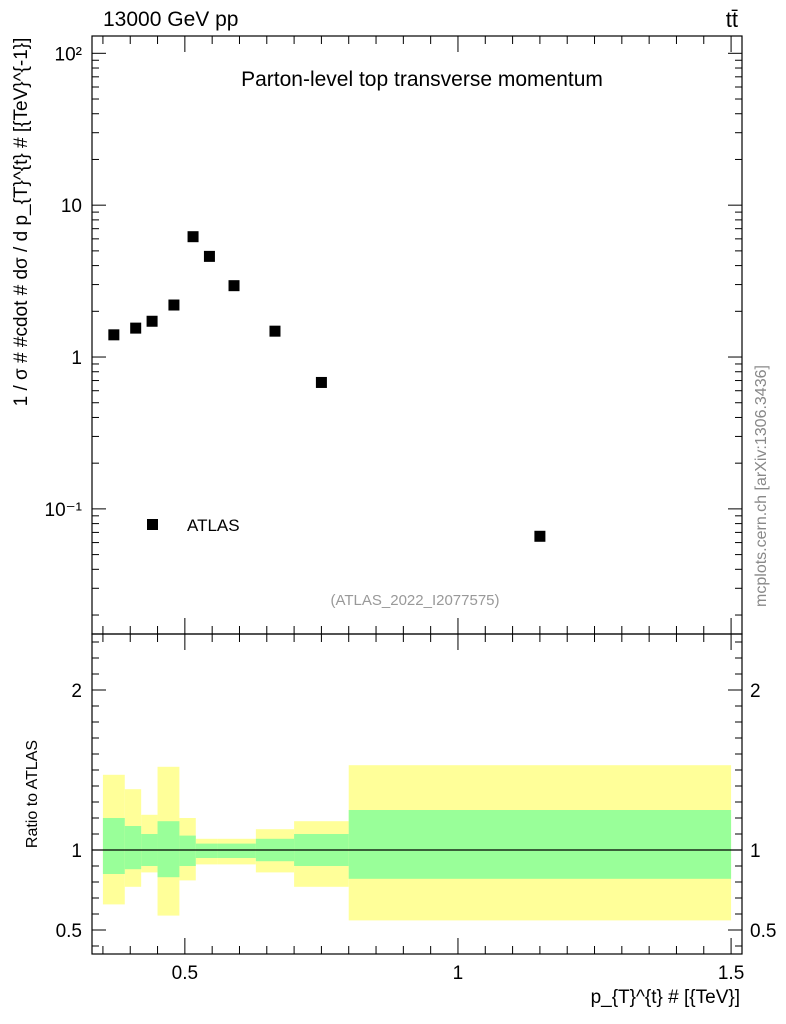 This screenshot has width=786, height=1024. What do you see at coordinates (76, 358) in the screenshot?
I see `y-tick-label: 1` at bounding box center [76, 358].